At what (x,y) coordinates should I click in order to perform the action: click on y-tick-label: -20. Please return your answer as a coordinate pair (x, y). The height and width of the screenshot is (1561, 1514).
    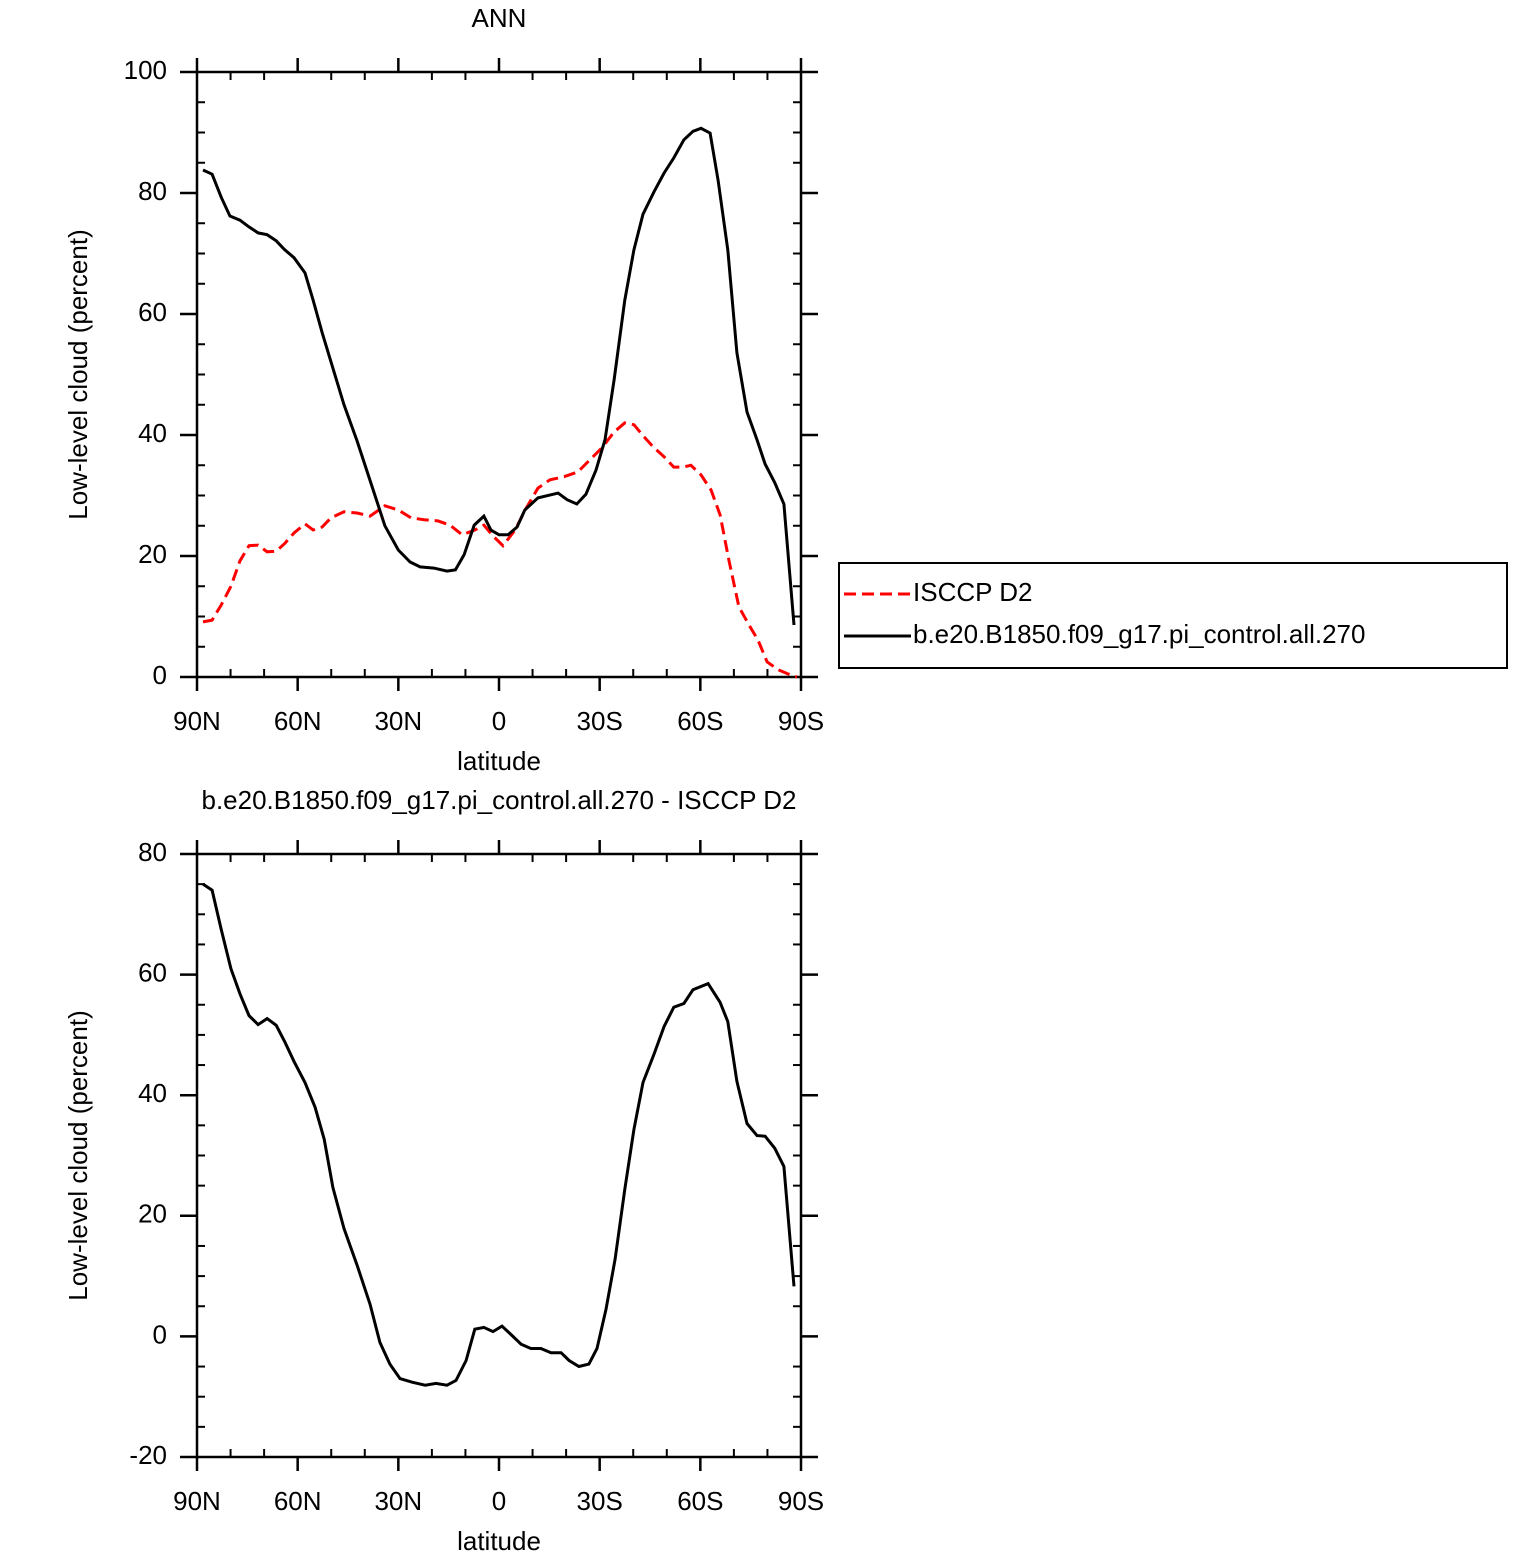
    Looking at the image, I should click on (148, 1455).